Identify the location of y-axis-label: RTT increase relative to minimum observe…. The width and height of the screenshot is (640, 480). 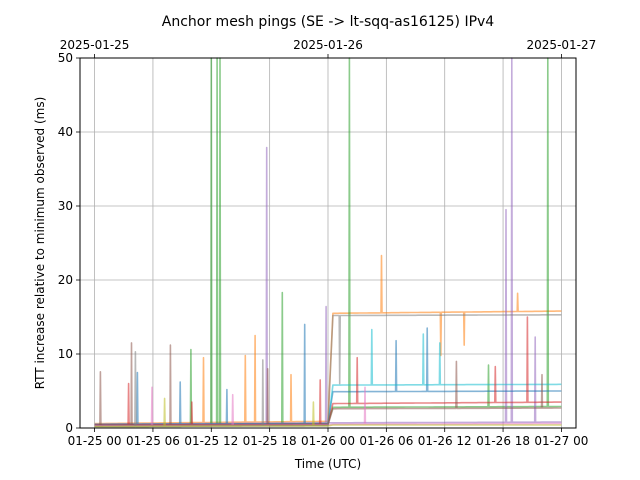
(40, 243).